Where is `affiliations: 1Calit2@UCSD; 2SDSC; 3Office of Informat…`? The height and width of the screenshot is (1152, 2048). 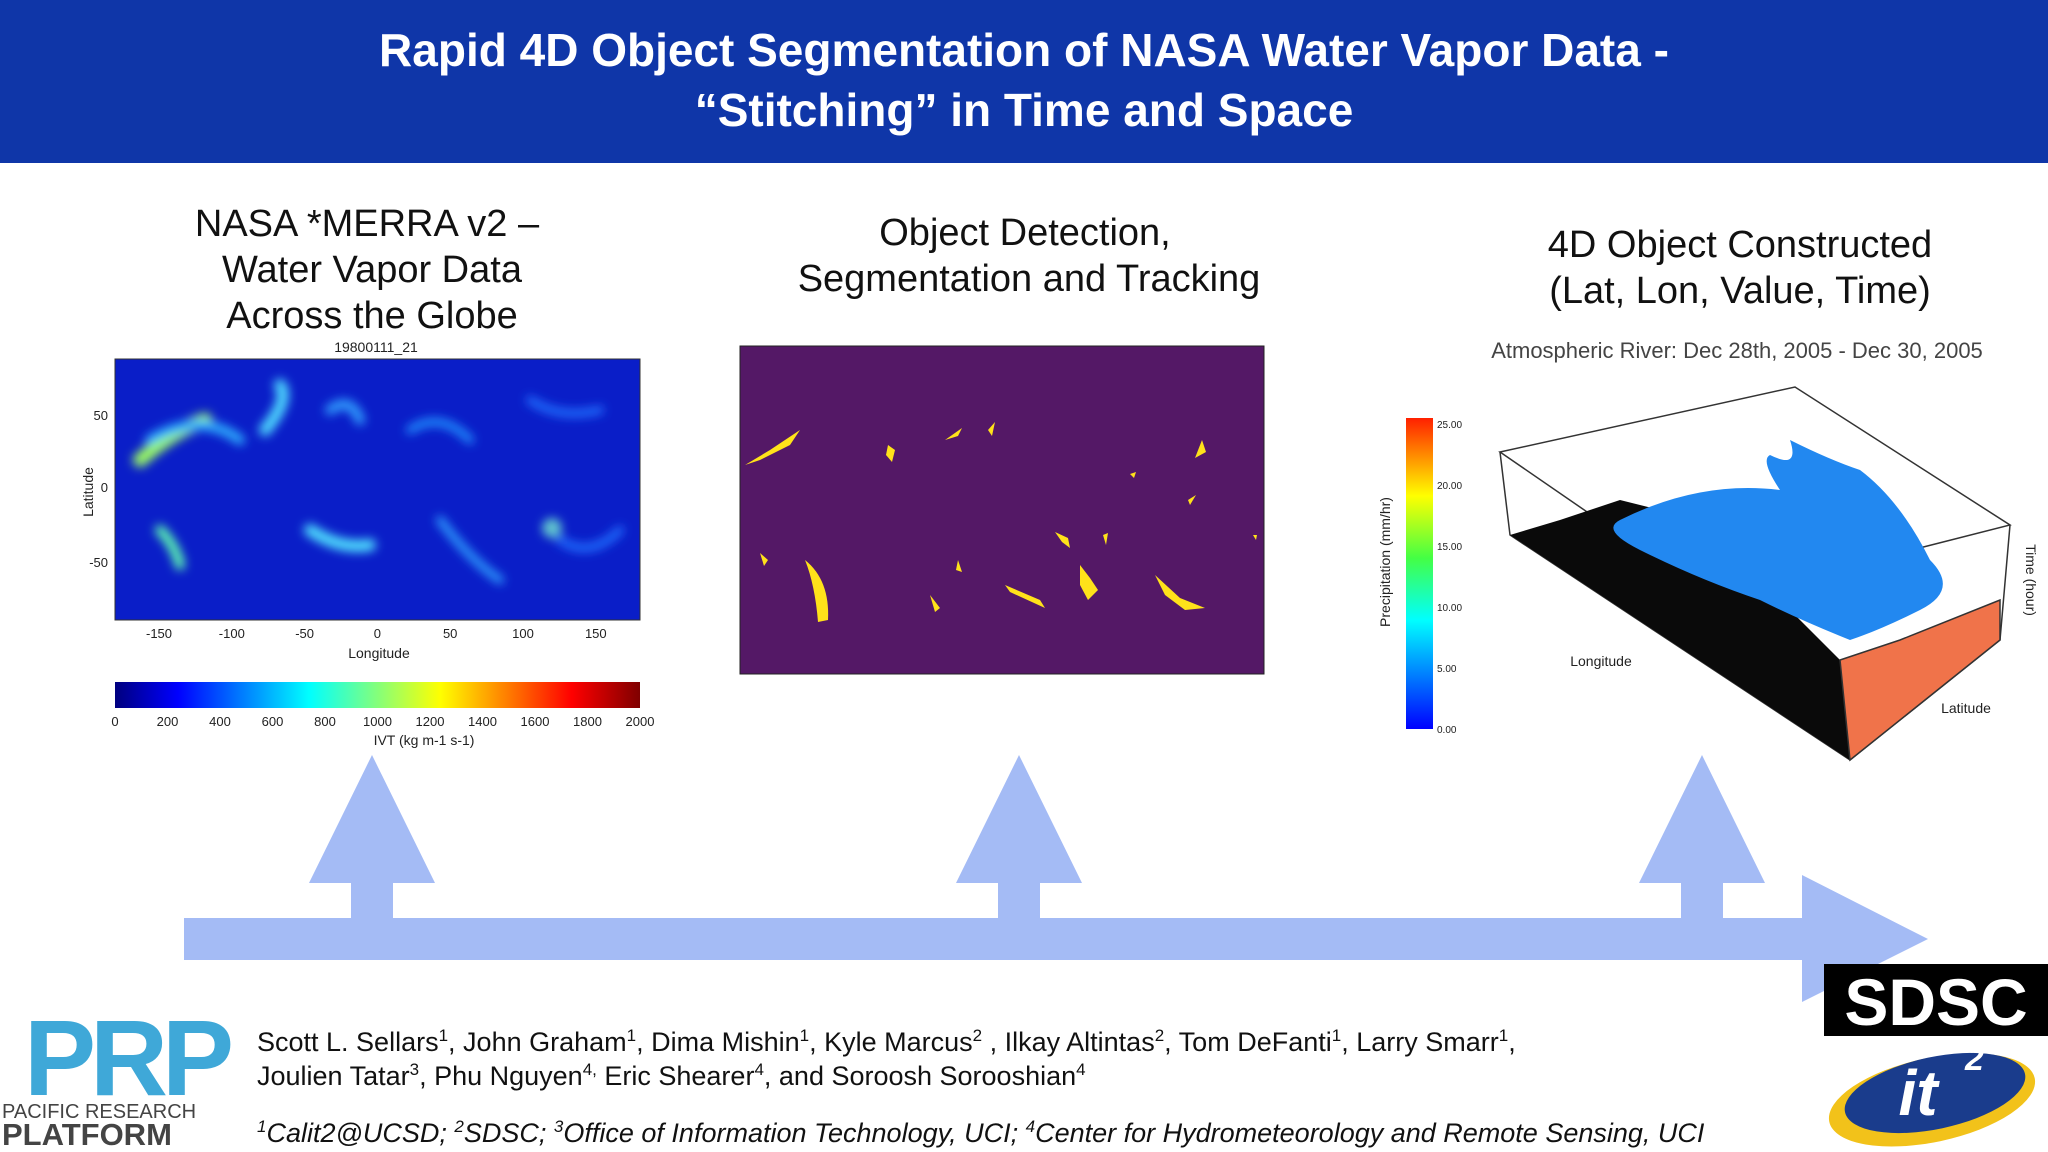 affiliations: 1Calit2@UCSD; 2SDSC; 3Office of Informat… is located at coordinates (981, 1132).